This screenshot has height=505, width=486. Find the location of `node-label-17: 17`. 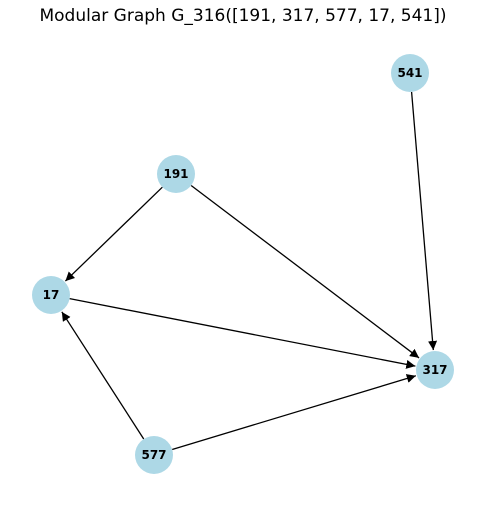

node-label-17: 17 is located at coordinates (51, 295).